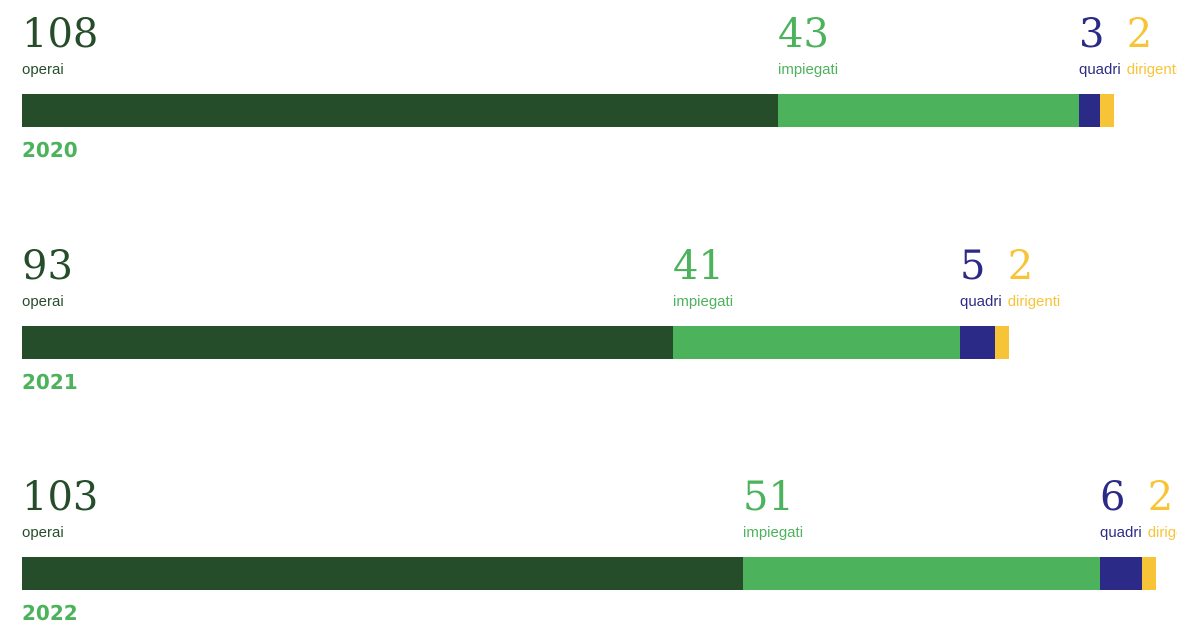 This screenshot has height=624, width=1177. Describe the element at coordinates (47, 266) in the screenshot. I see `value-label-operai-2021: 93` at that location.